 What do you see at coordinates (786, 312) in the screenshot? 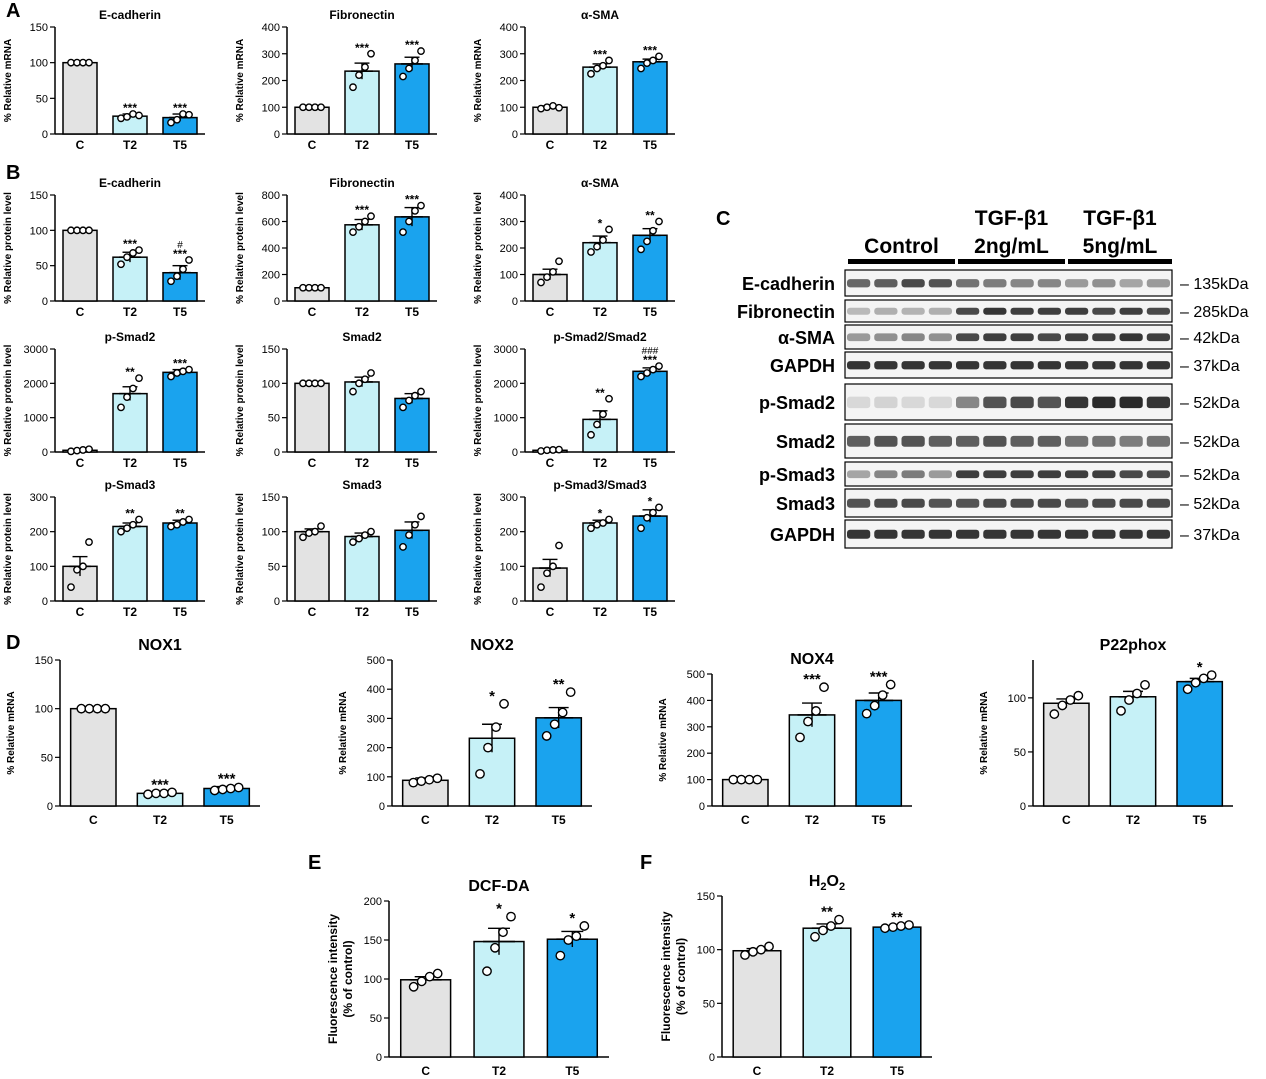
I see `blot-row-label: Fibronectin` at bounding box center [786, 312].